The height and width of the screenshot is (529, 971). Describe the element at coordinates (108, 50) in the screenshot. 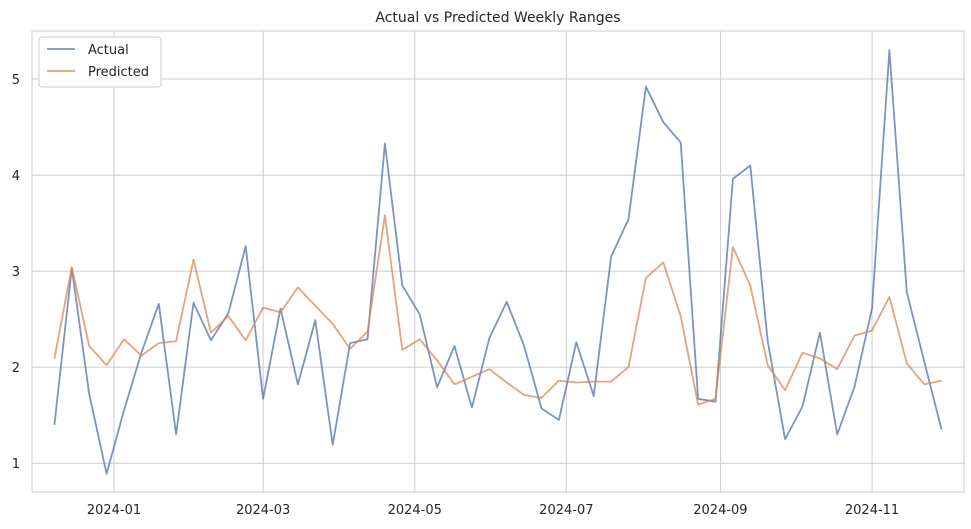

I see `legend-label-actual: Actual` at that location.